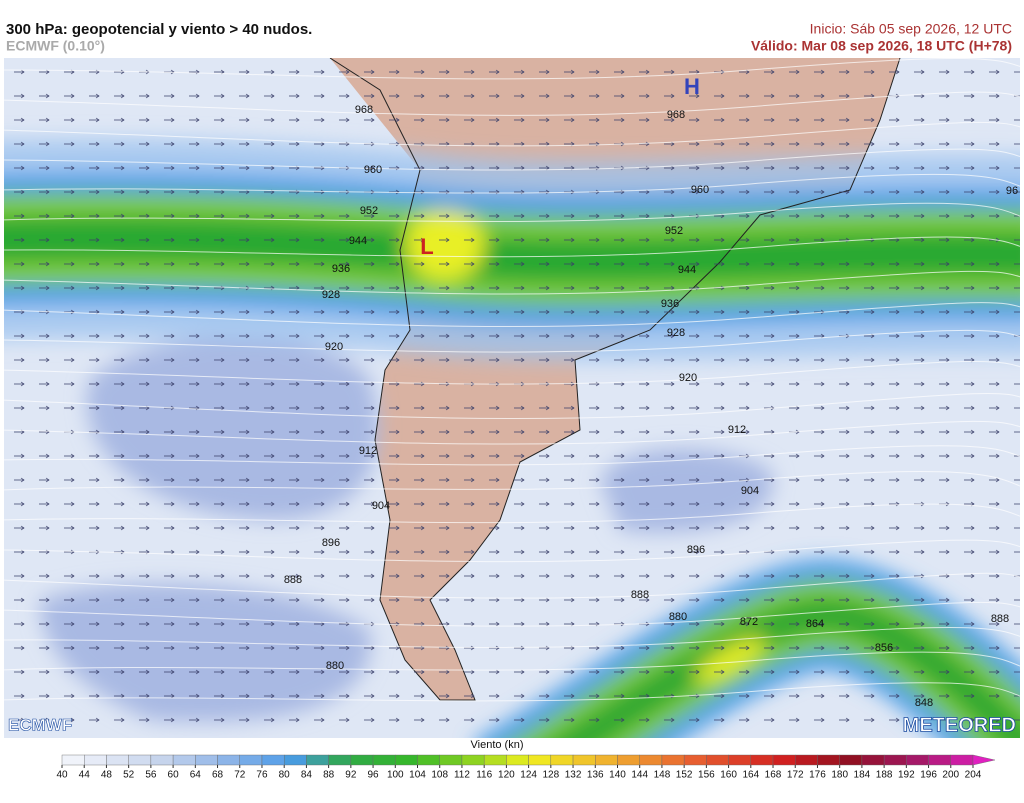  What do you see at coordinates (462, 775) in the screenshot?
I see `colorbar-tick-label: 112` at bounding box center [462, 775].